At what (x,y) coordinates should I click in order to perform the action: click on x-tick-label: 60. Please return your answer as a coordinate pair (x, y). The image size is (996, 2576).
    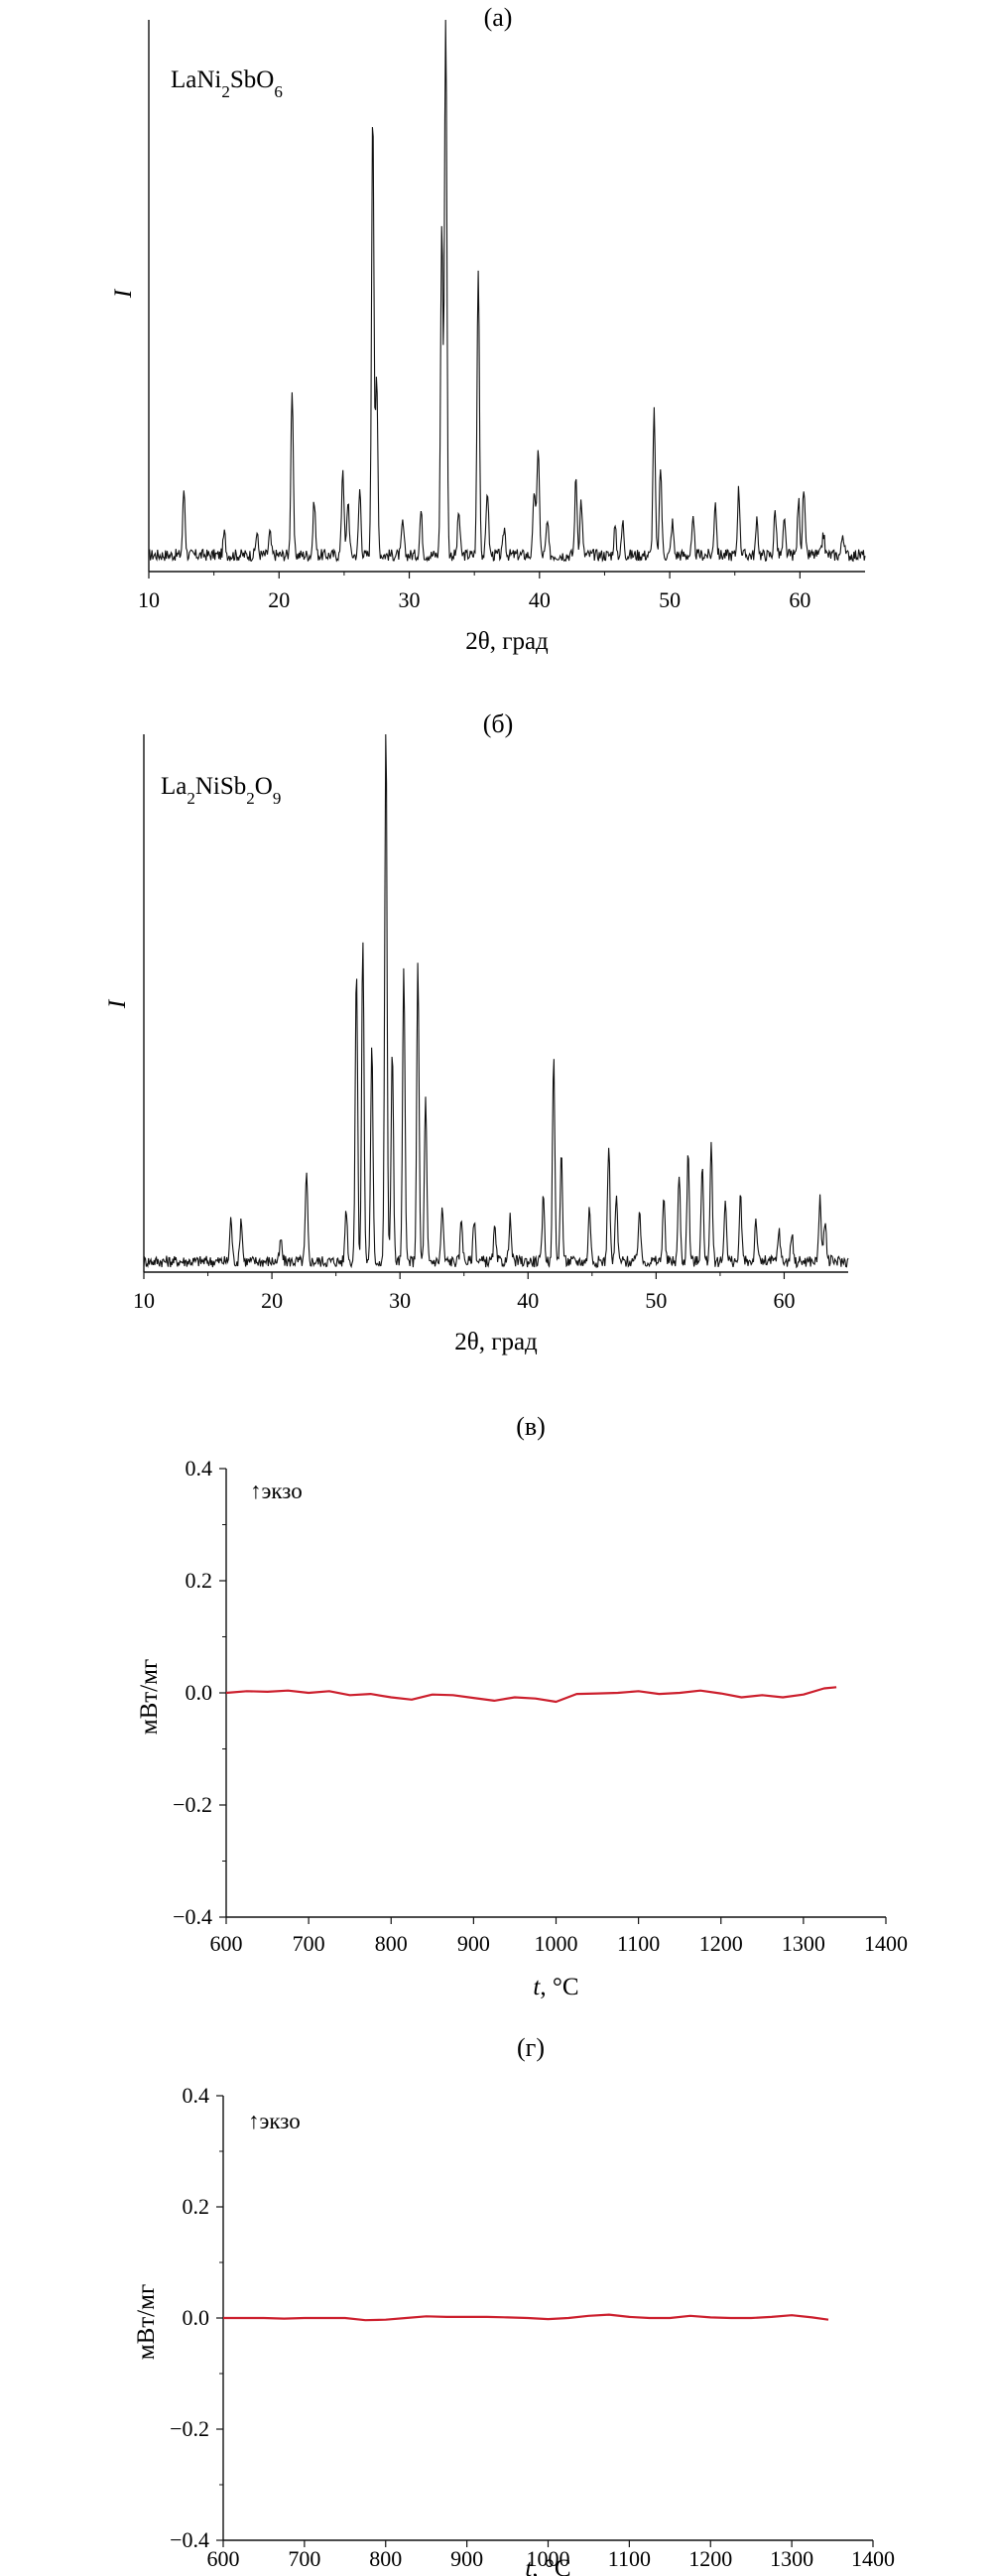
    Looking at the image, I should click on (784, 1301).